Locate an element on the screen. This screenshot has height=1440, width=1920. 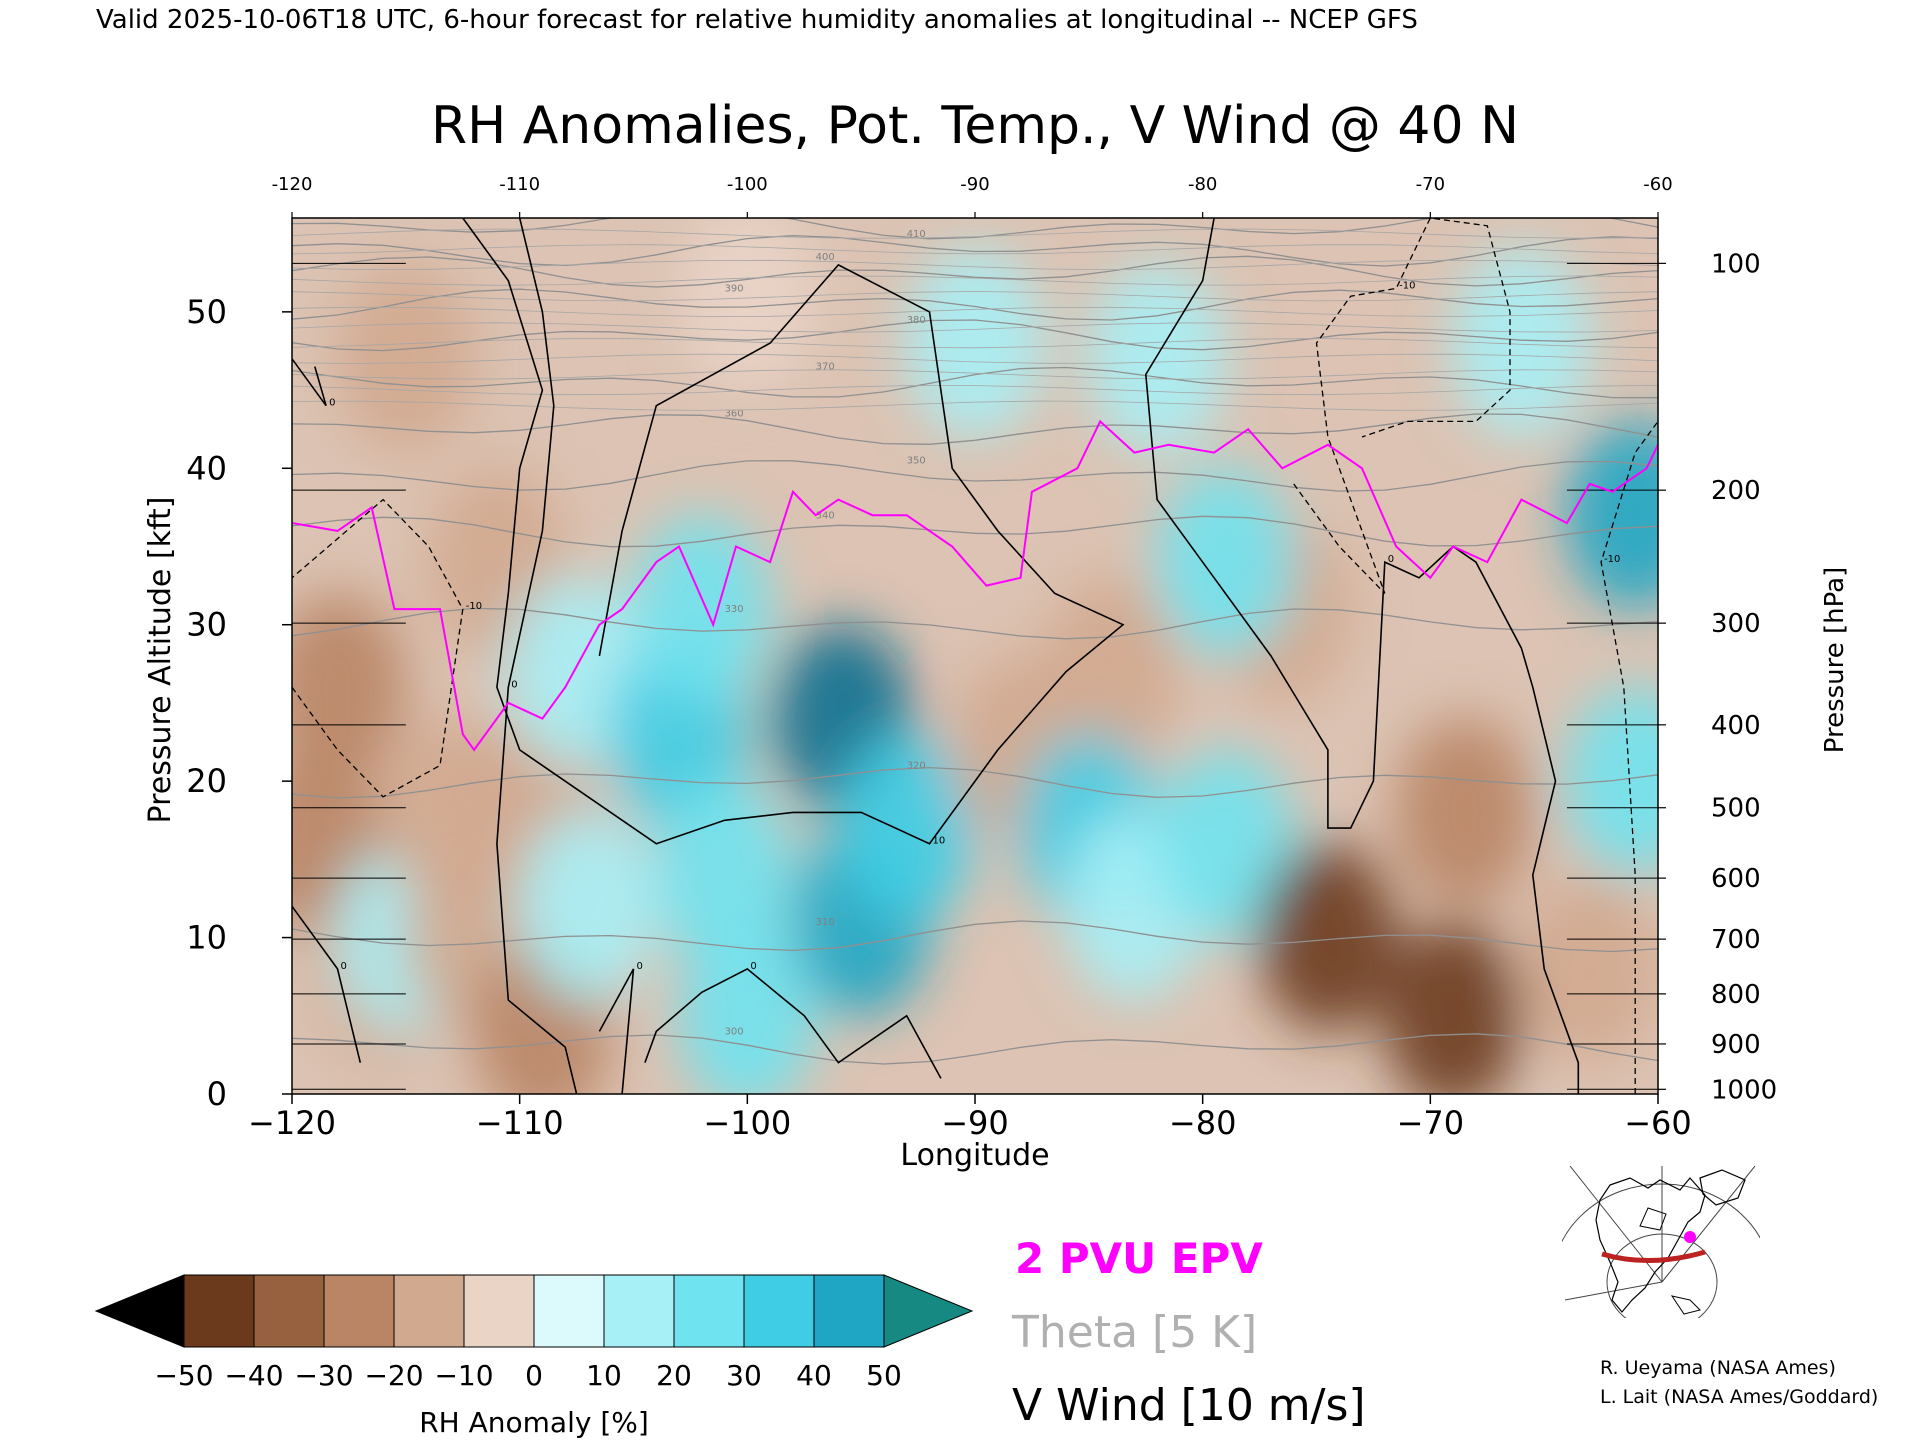
x-axis: −120 −110 −100 −90 −80 −70 −60 is located at coordinates (970, 1118).